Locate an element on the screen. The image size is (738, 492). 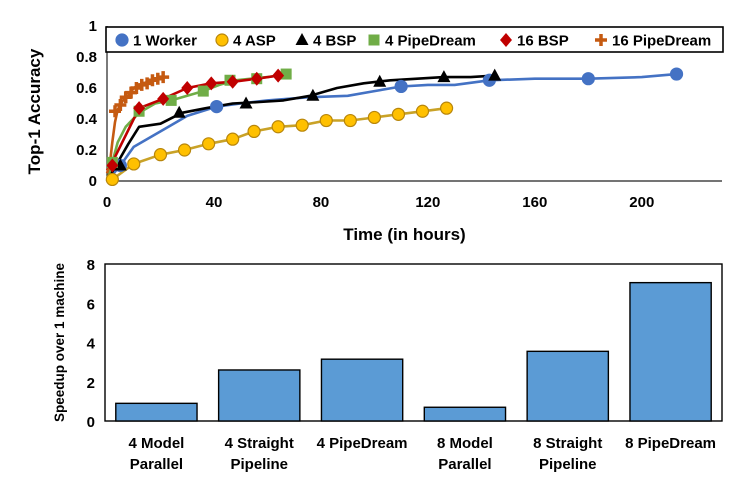
y-tick-label: 1 is located at coordinates (93, 26).